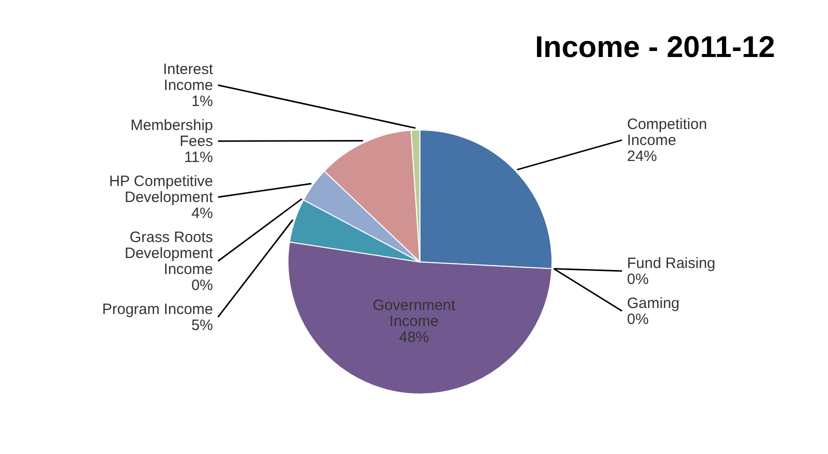 Image resolution: width=828 pixels, height=454 pixels. Describe the element at coordinates (667, 133) in the screenshot. I see `slice-label: Competition Income` at that location.